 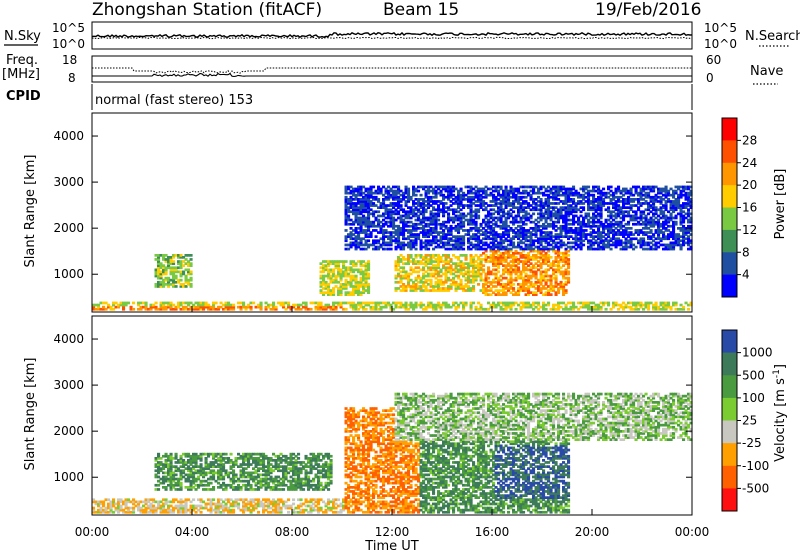 I want to click on power-cell-2038, so click(x=461, y=189).